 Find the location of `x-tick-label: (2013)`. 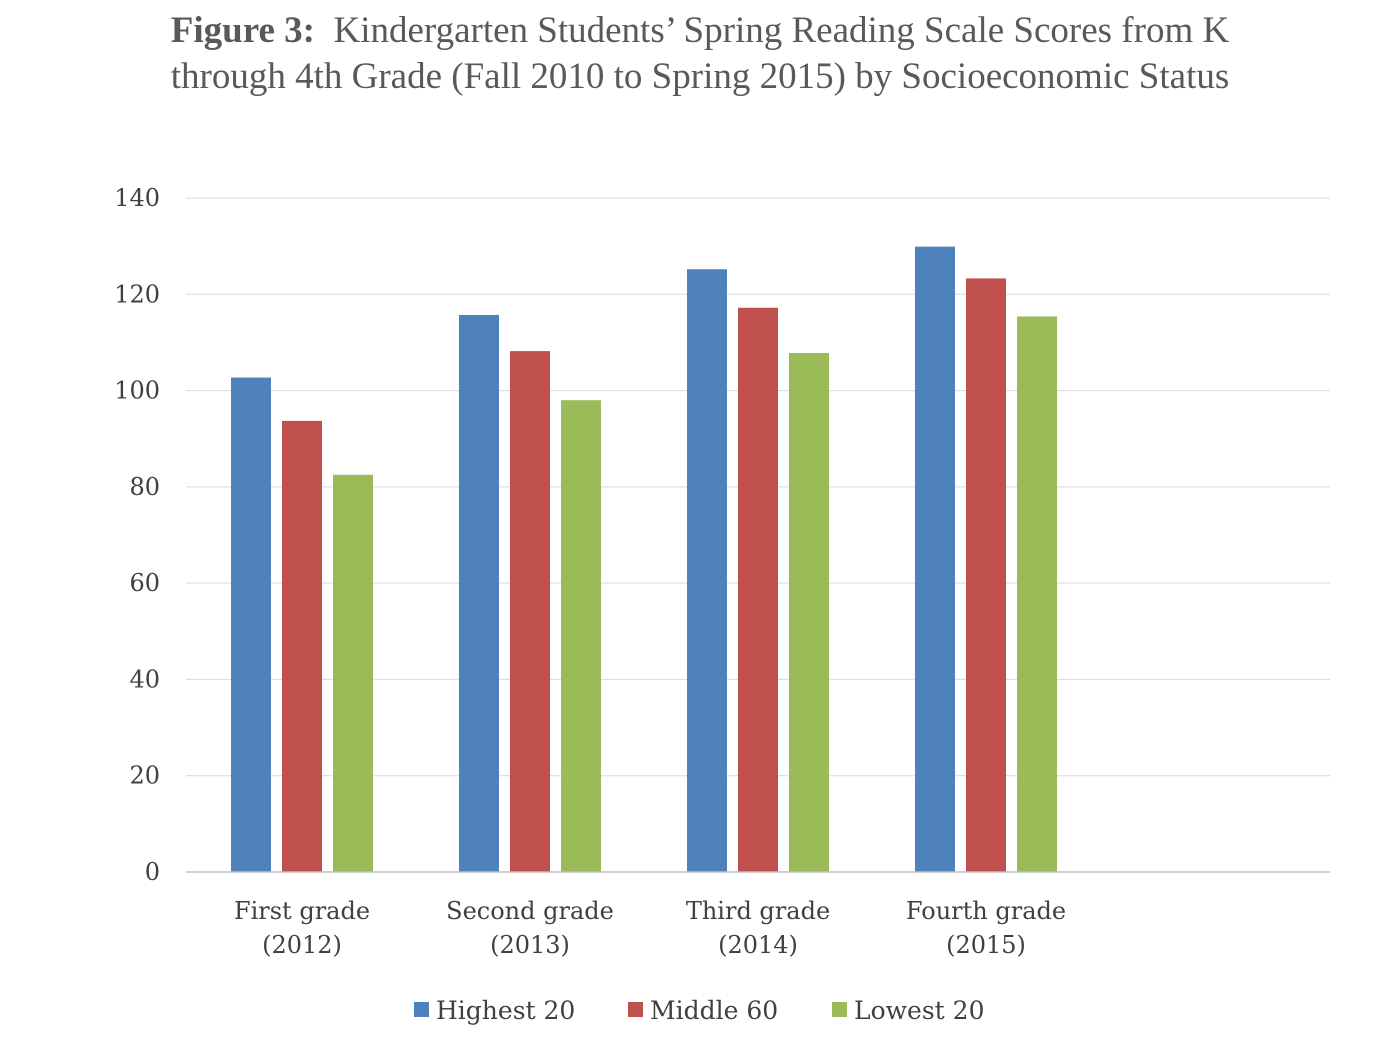

x-tick-label: (2013) is located at coordinates (530, 945).